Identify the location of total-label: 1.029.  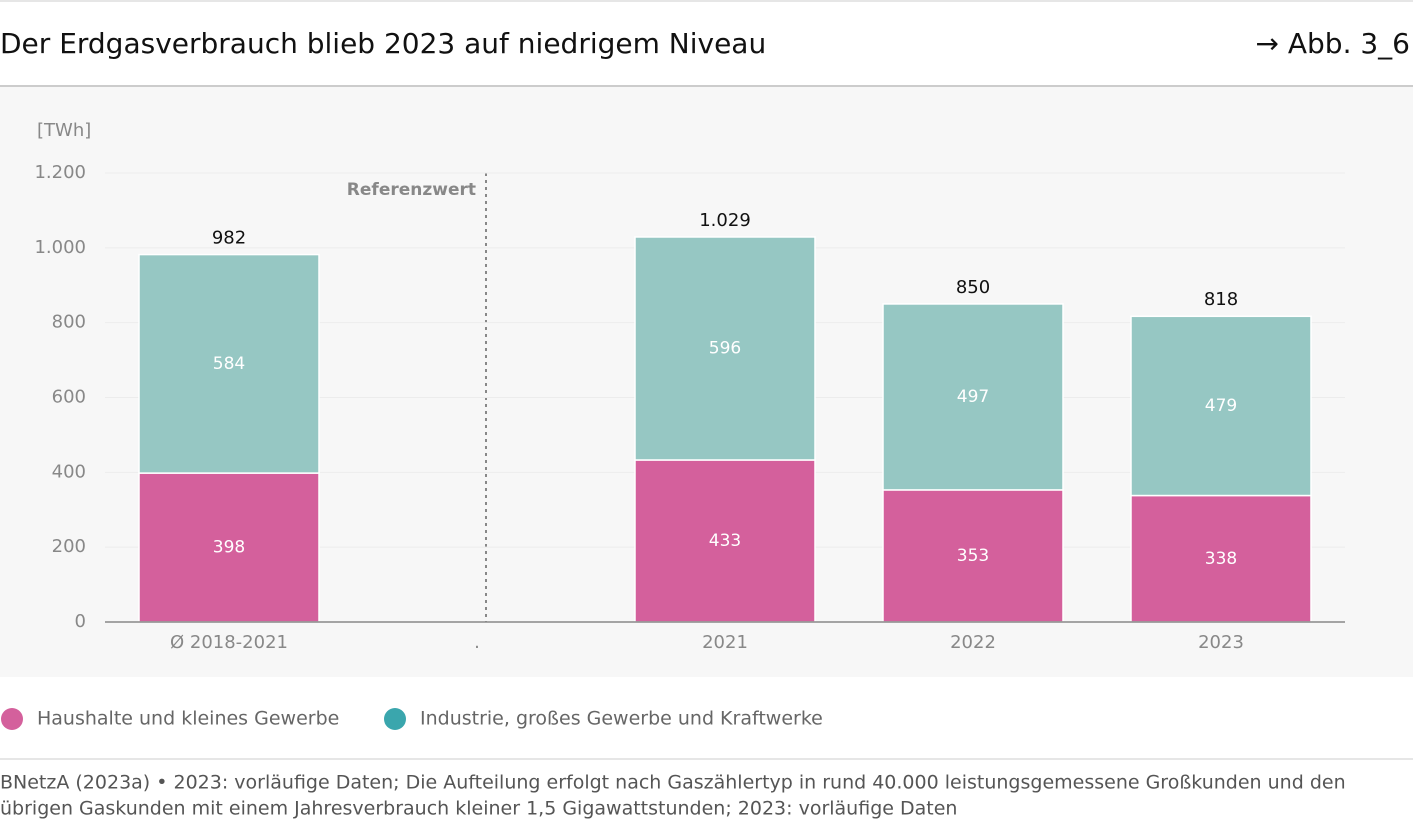
(725, 220).